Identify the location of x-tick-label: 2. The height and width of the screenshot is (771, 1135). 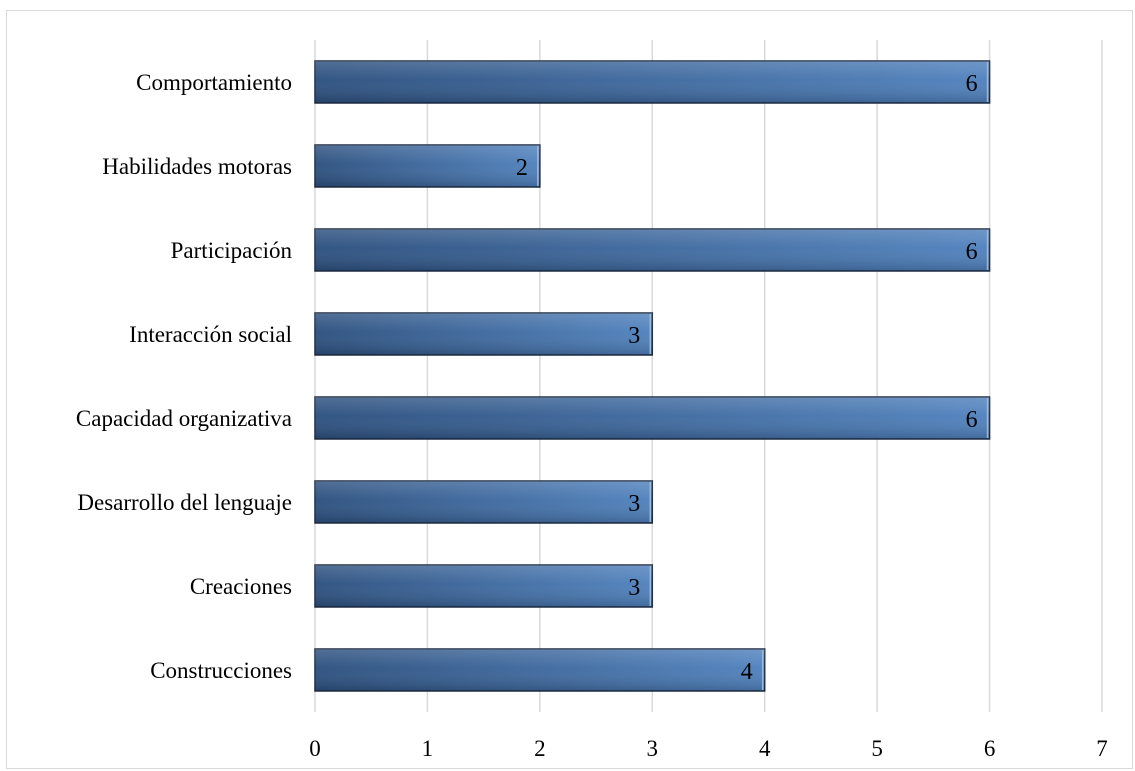
(540, 748).